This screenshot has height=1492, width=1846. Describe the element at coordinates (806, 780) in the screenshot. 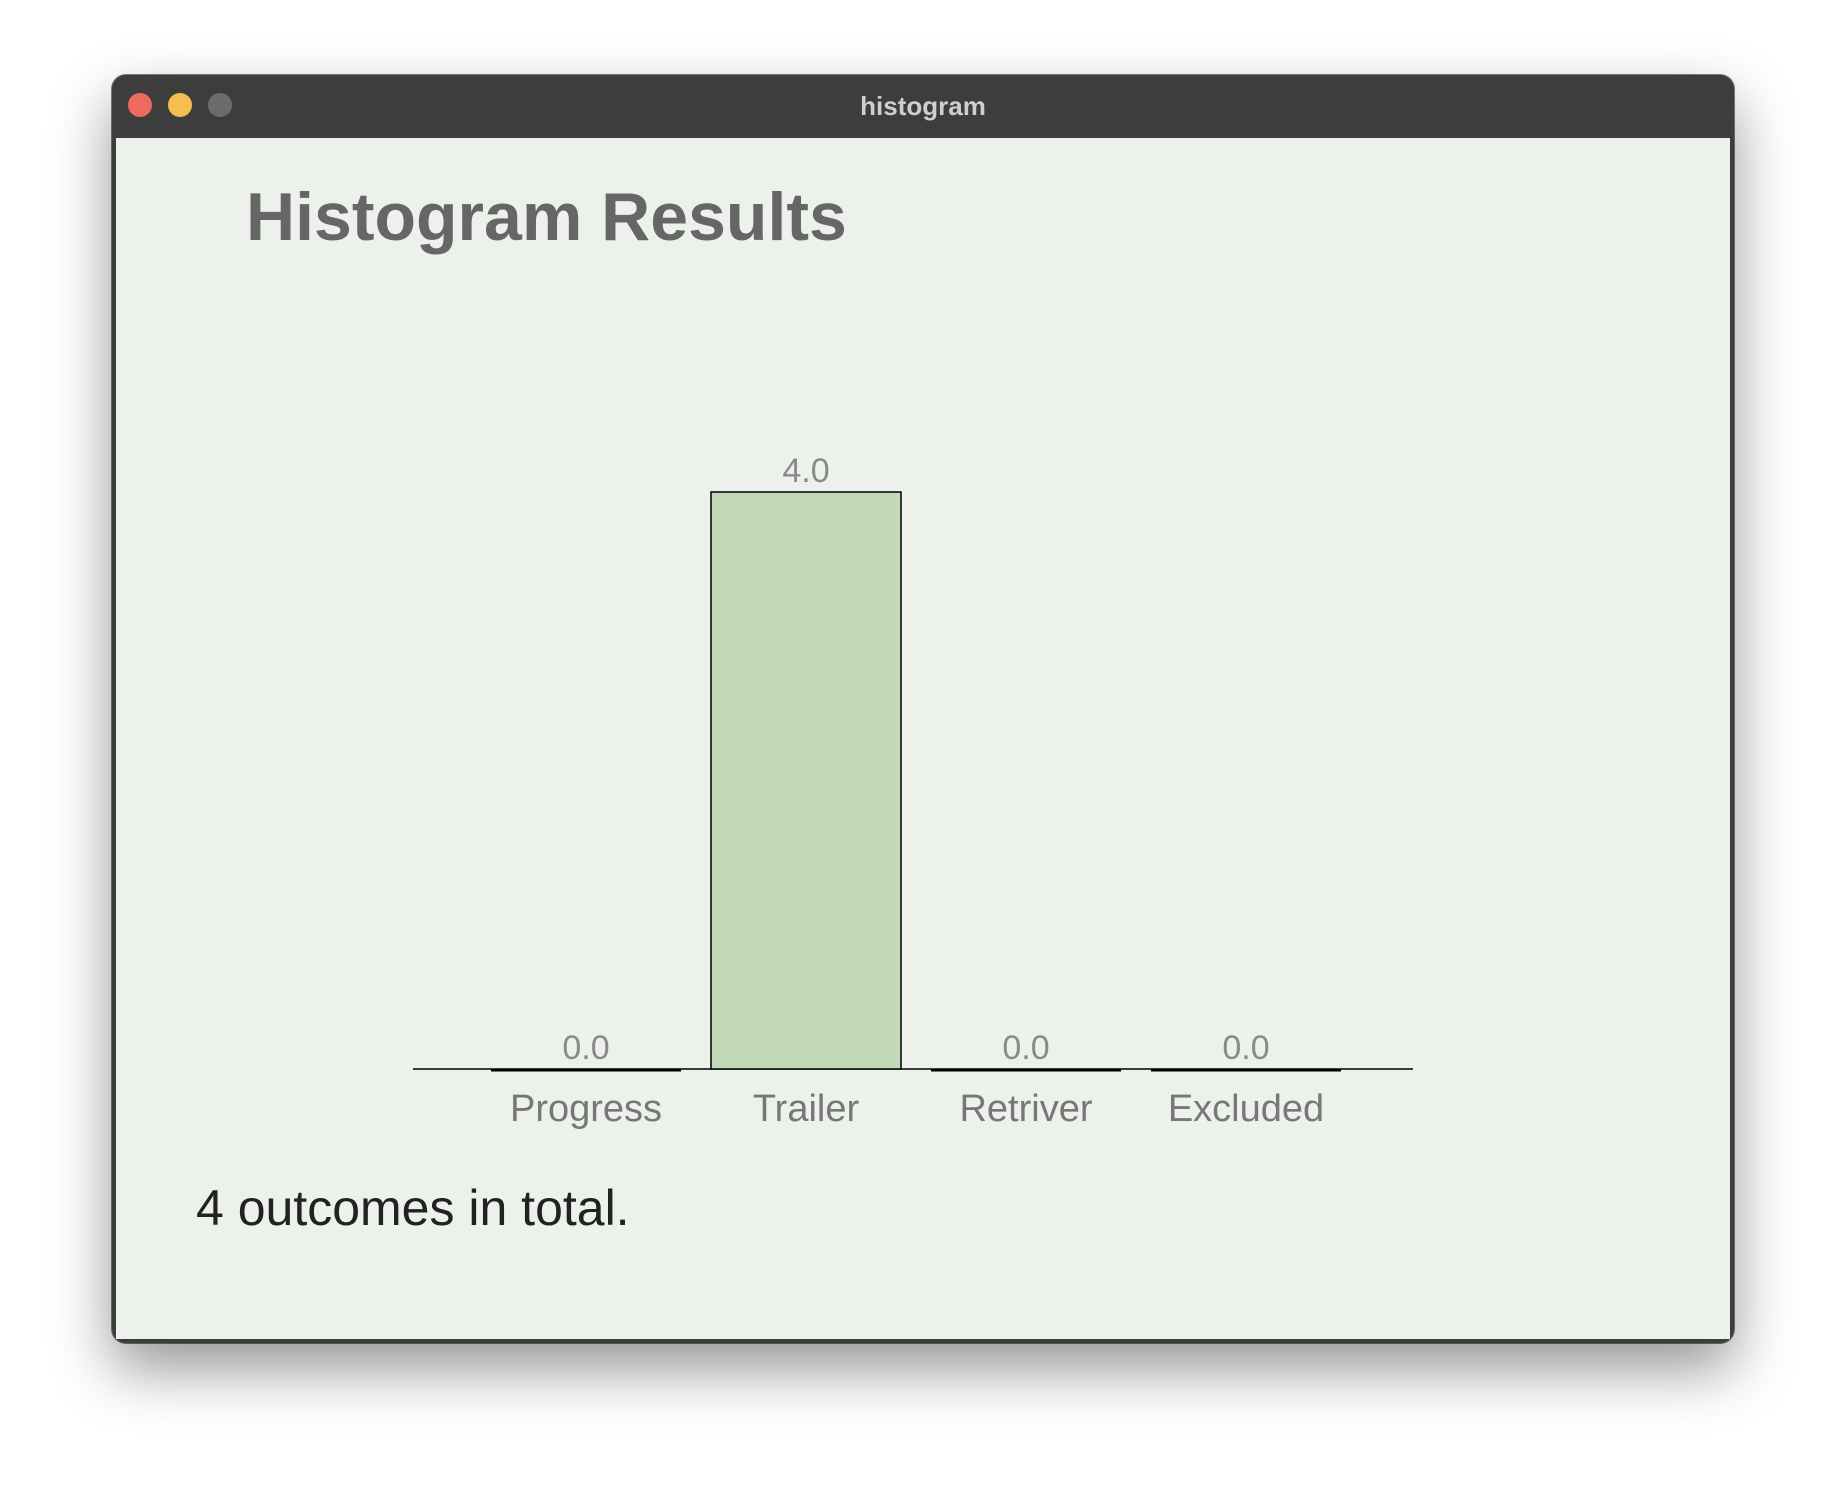

I see `bar-trailer` at that location.